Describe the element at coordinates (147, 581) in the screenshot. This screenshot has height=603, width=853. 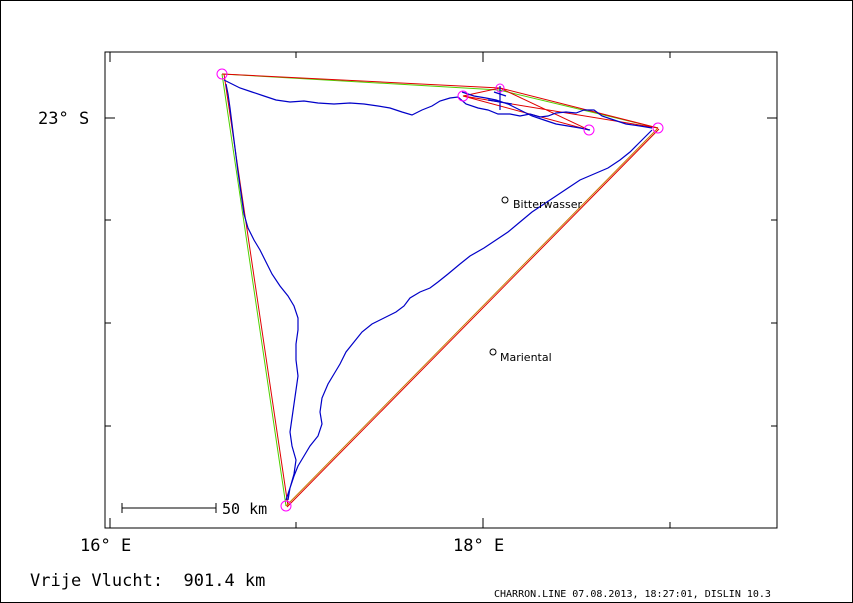
I see `free-flight-distance: Vrije Vlucht: 901.4 km` at that location.